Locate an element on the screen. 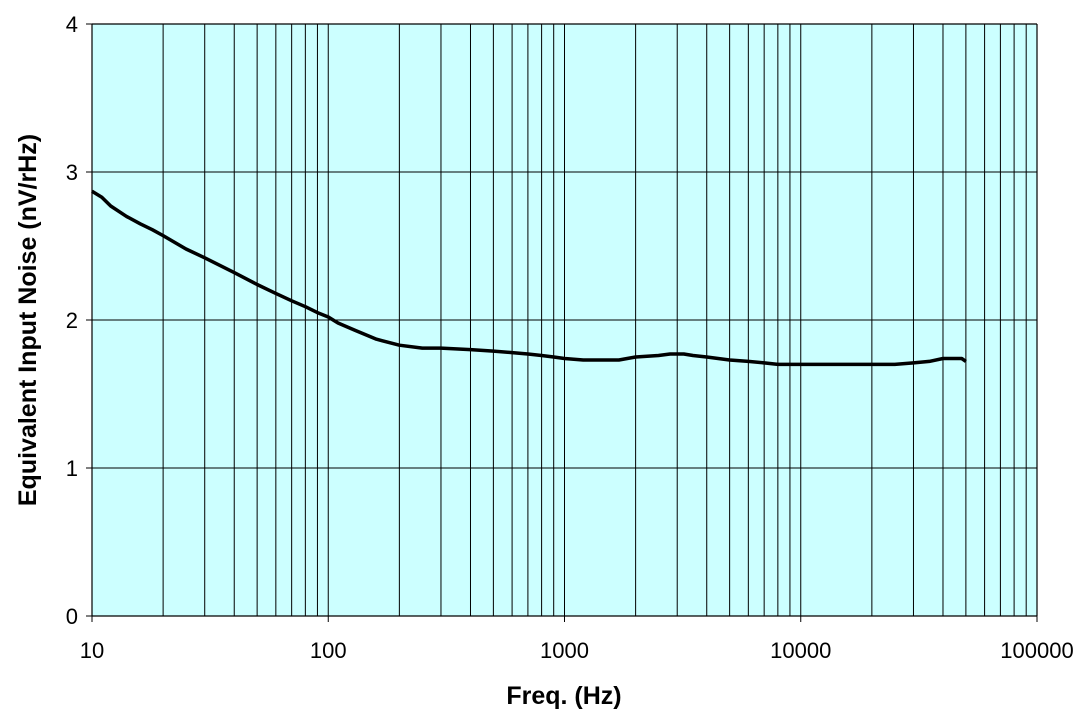 The image size is (1091, 721). y-tick-label: 0 is located at coordinates (72, 616).